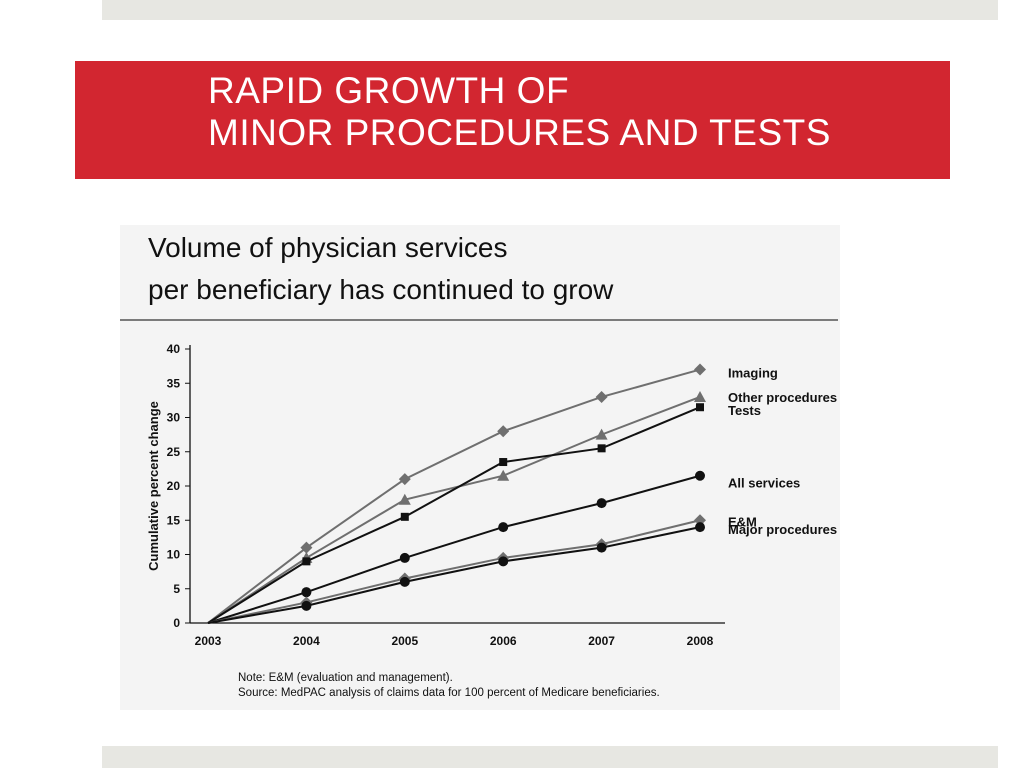 The width and height of the screenshot is (1024, 768). Describe the element at coordinates (503, 641) in the screenshot. I see `x-tick-label: 2006` at that location.